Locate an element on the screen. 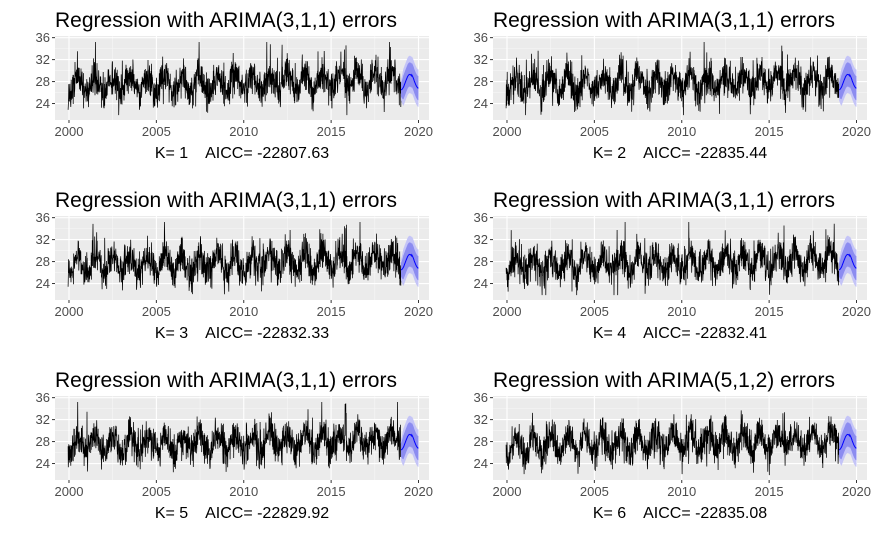  x-axis-label: K= 3 AICC= -22832.33 is located at coordinates (242, 333).